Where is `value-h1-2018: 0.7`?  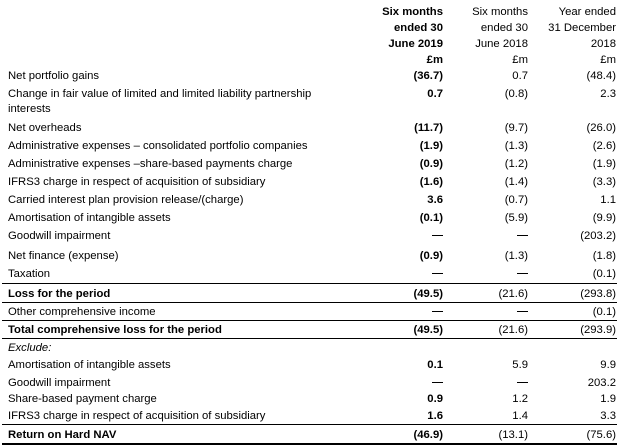
value-h1-2018: 0.7 is located at coordinates (520, 76).